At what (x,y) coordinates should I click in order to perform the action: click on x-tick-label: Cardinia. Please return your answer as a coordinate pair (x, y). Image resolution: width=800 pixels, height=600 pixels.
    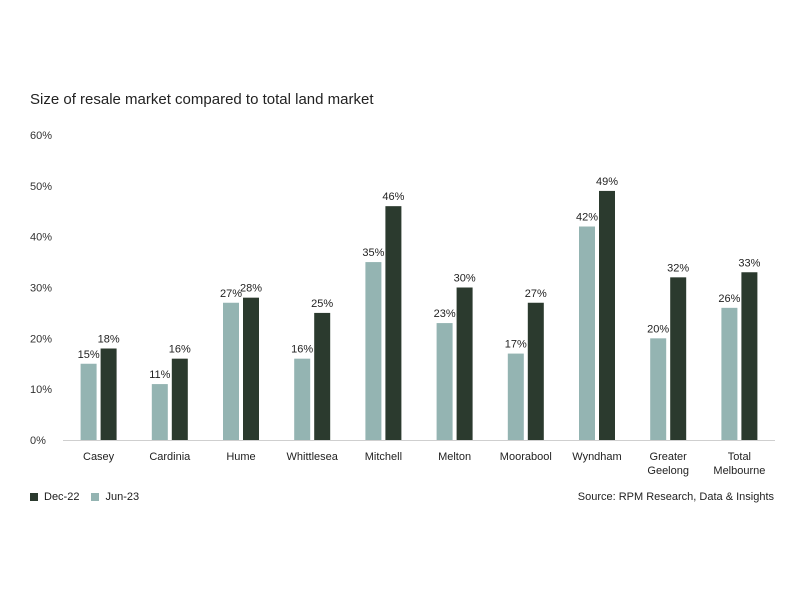
    Looking at the image, I should click on (170, 457).